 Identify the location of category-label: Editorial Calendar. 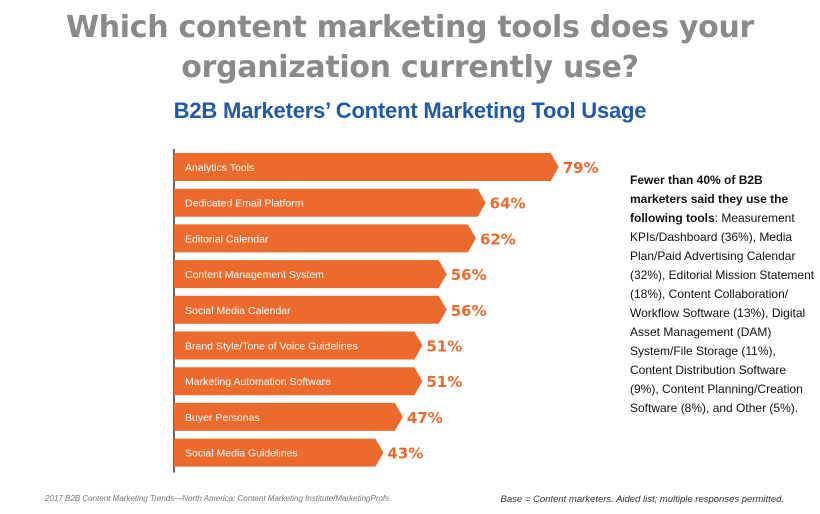
(227, 239).